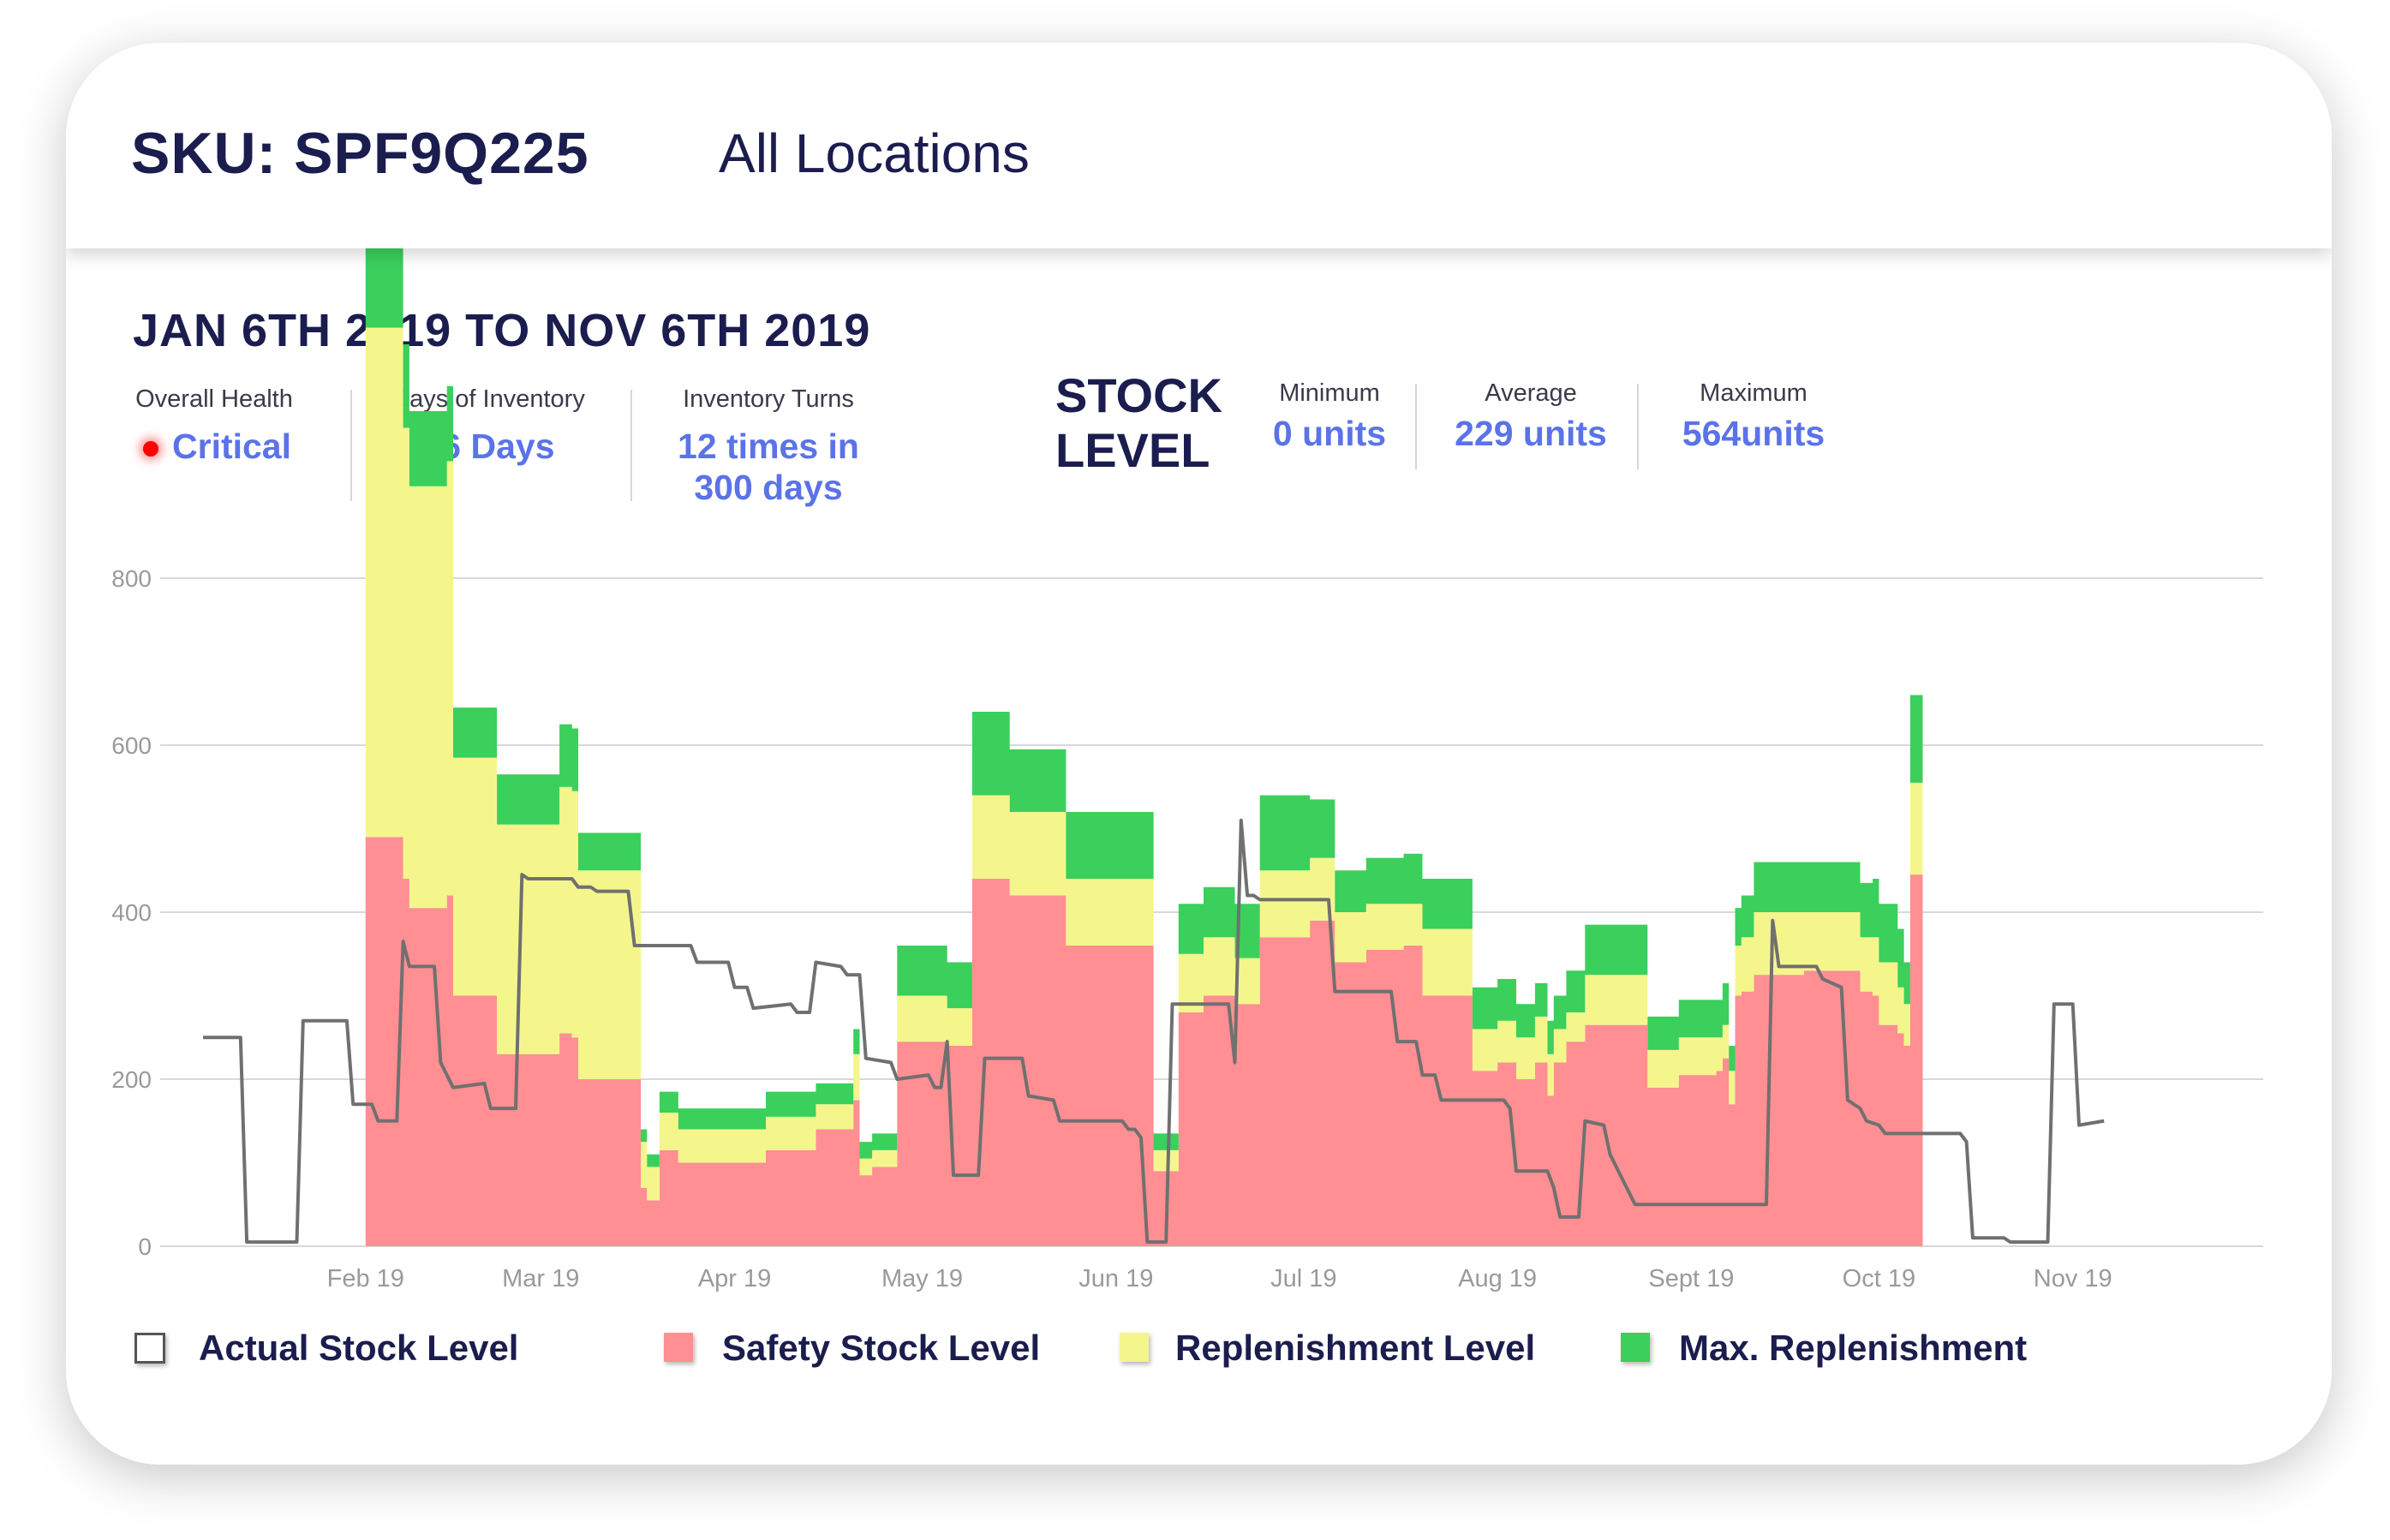 This screenshot has width=2390, height=1540. I want to click on stock-level-title-line1: STOCK, so click(1138, 395).